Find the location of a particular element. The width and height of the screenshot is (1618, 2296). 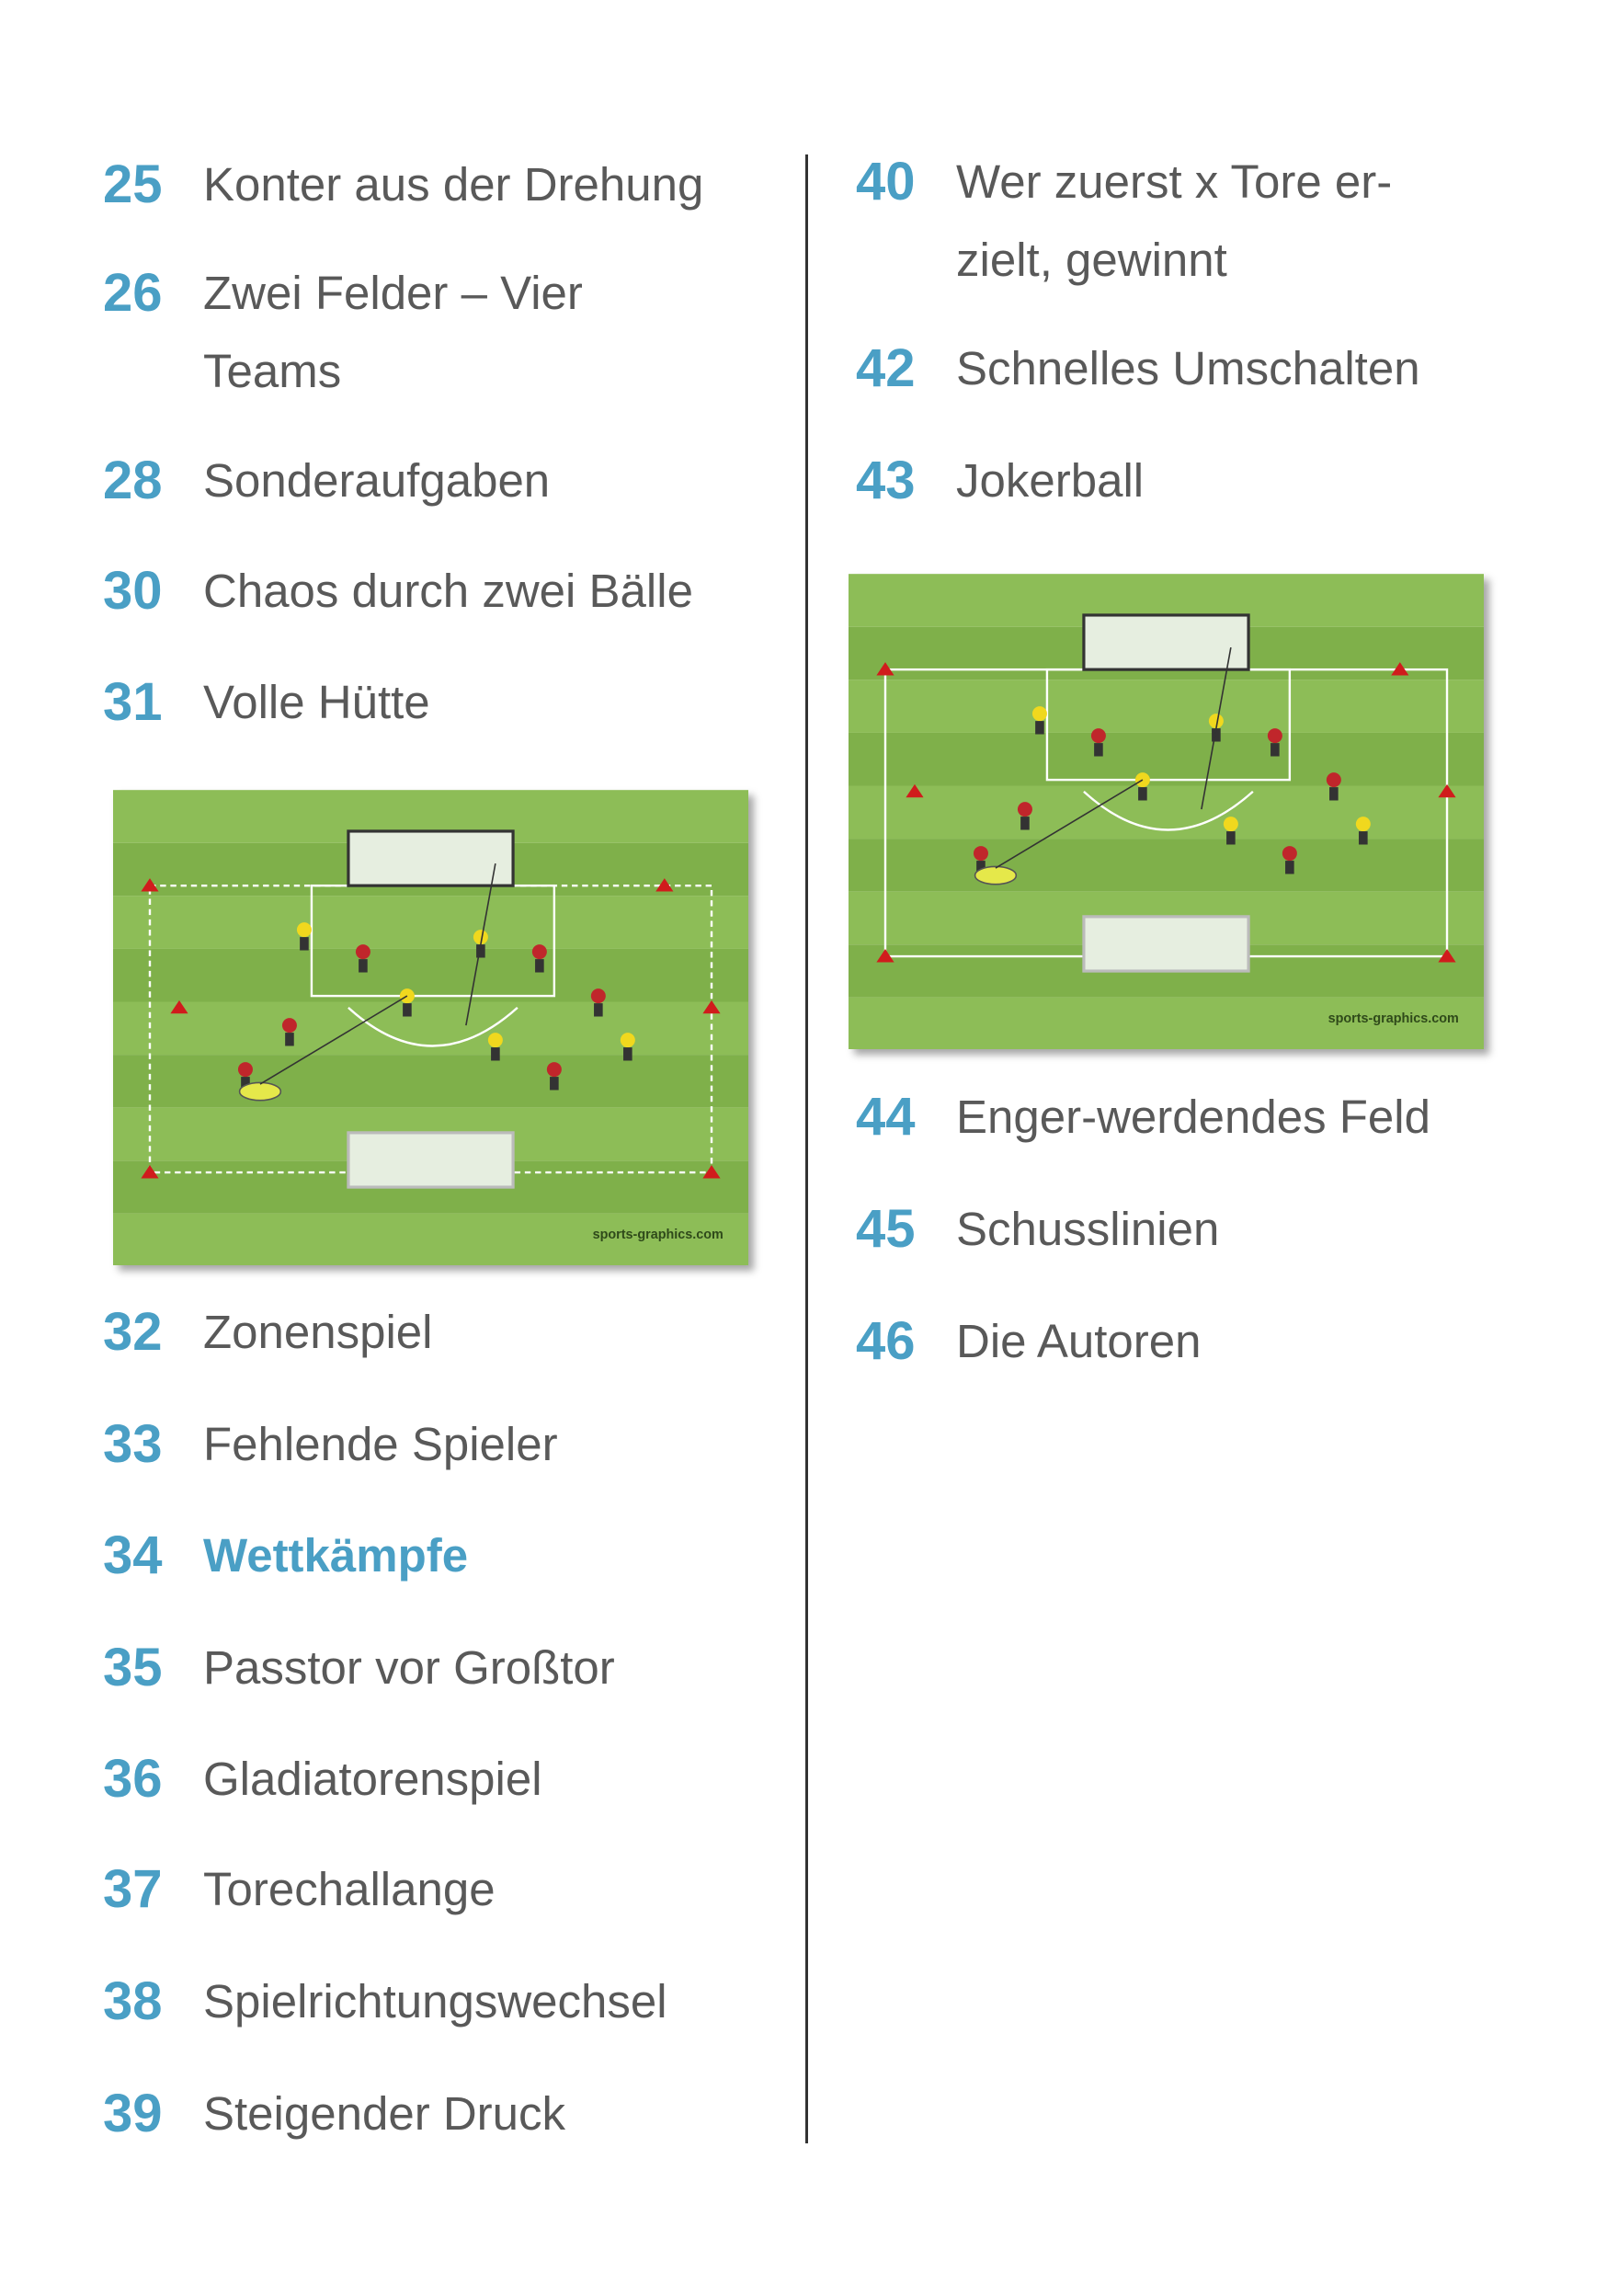

page-number: 45 is located at coordinates (886, 1229).